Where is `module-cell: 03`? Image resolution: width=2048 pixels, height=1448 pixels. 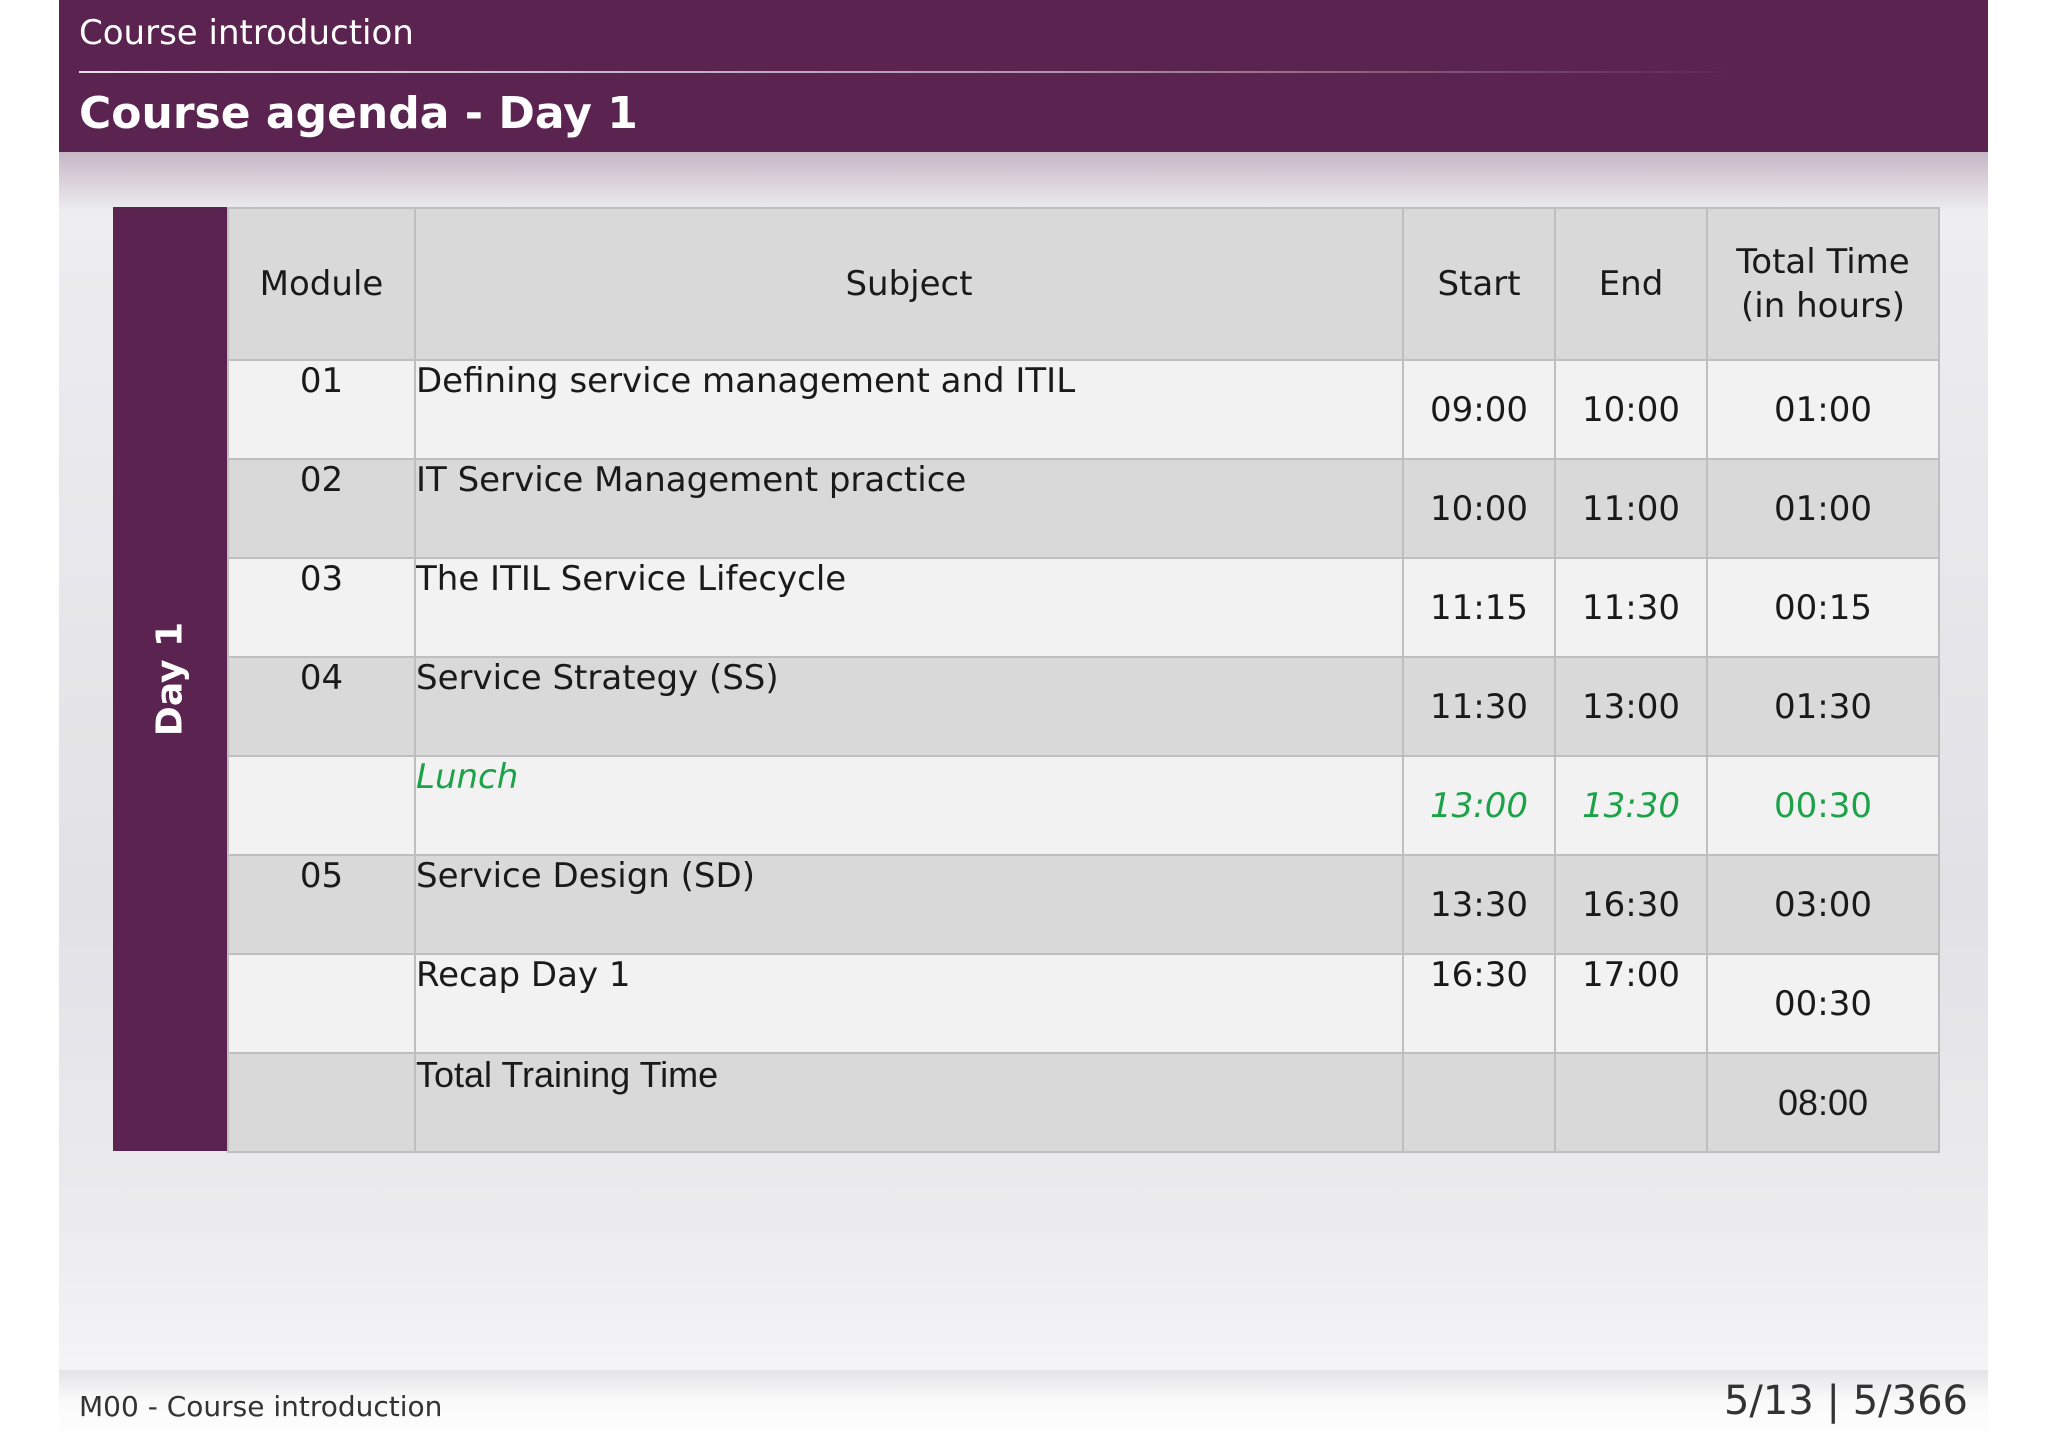
module-cell: 03 is located at coordinates (321, 607).